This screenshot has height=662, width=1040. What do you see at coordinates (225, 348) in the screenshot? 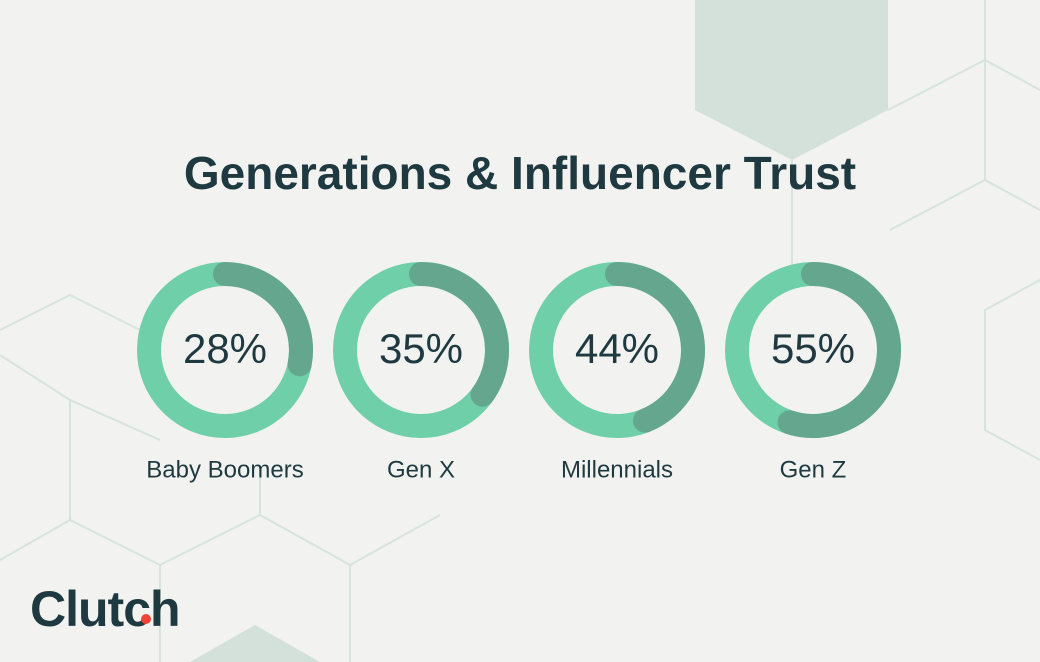
I see `value-label: 28%` at bounding box center [225, 348].